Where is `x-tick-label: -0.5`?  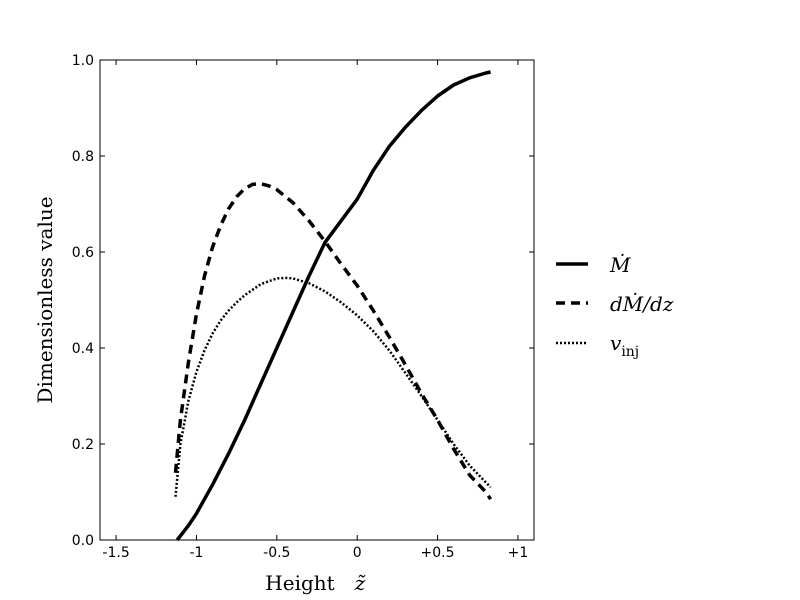 x-tick-label: -0.5 is located at coordinates (276, 553).